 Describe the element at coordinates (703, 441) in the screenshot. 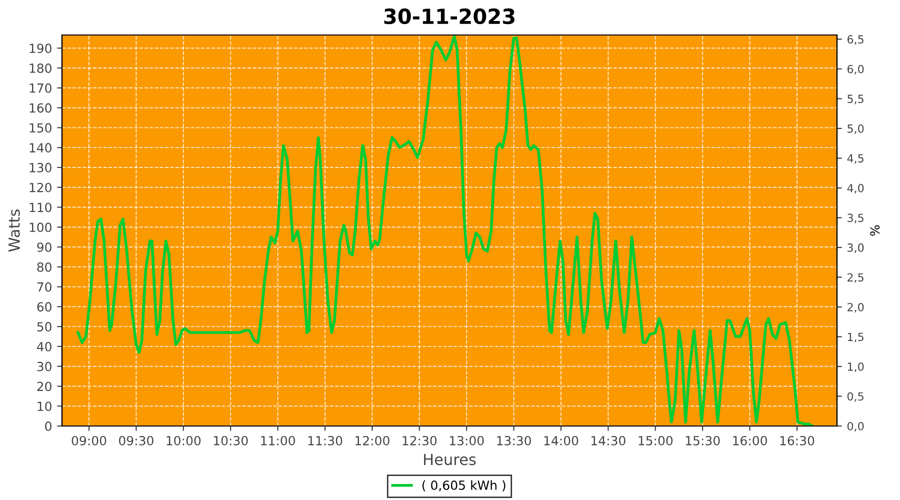

I see `x-tick-label: 15:30` at that location.